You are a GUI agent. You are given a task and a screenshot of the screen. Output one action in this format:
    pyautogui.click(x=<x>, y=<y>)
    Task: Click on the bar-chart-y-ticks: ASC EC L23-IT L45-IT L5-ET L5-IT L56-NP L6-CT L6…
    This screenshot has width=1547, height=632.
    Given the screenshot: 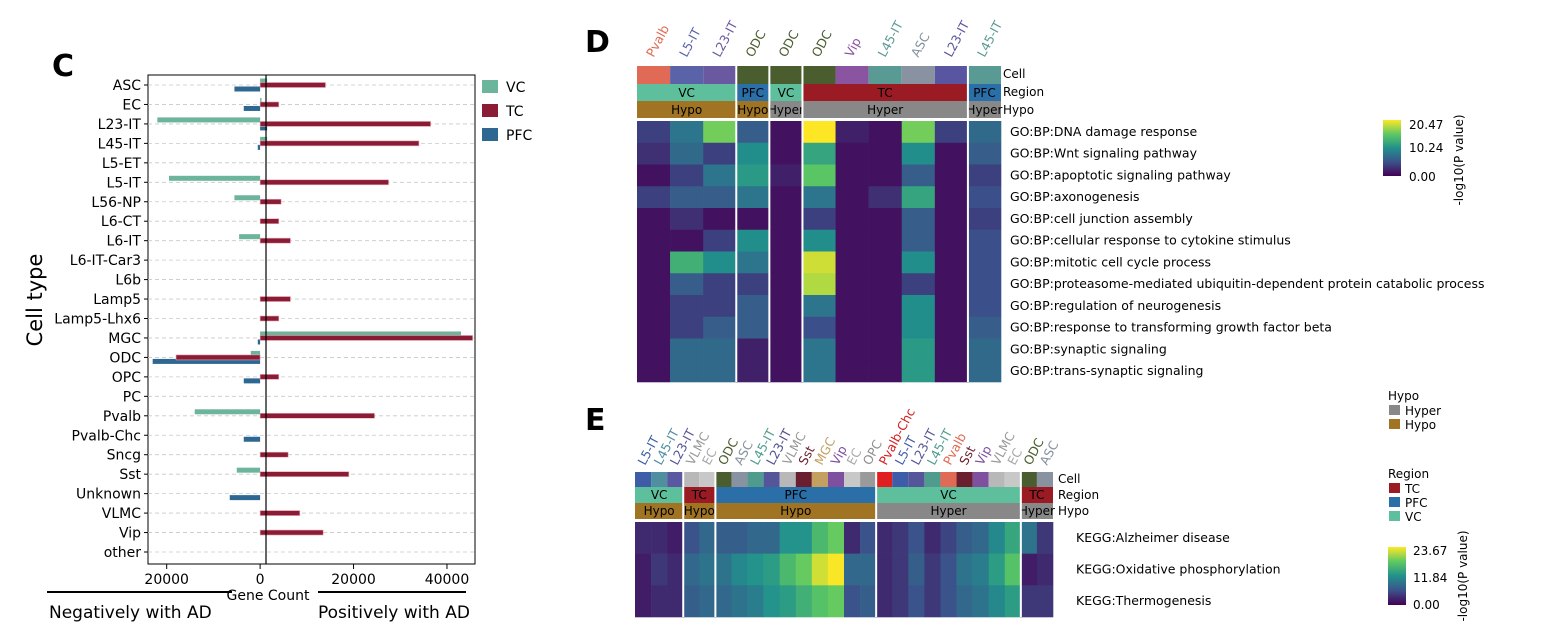 What is the action you would take?
    pyautogui.click(x=101, y=319)
    